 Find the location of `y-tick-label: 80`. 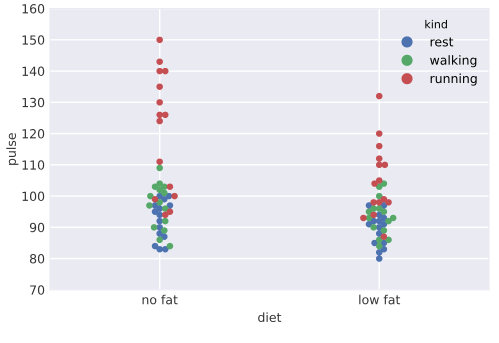

y-tick-label: 80 is located at coordinates (37, 259).